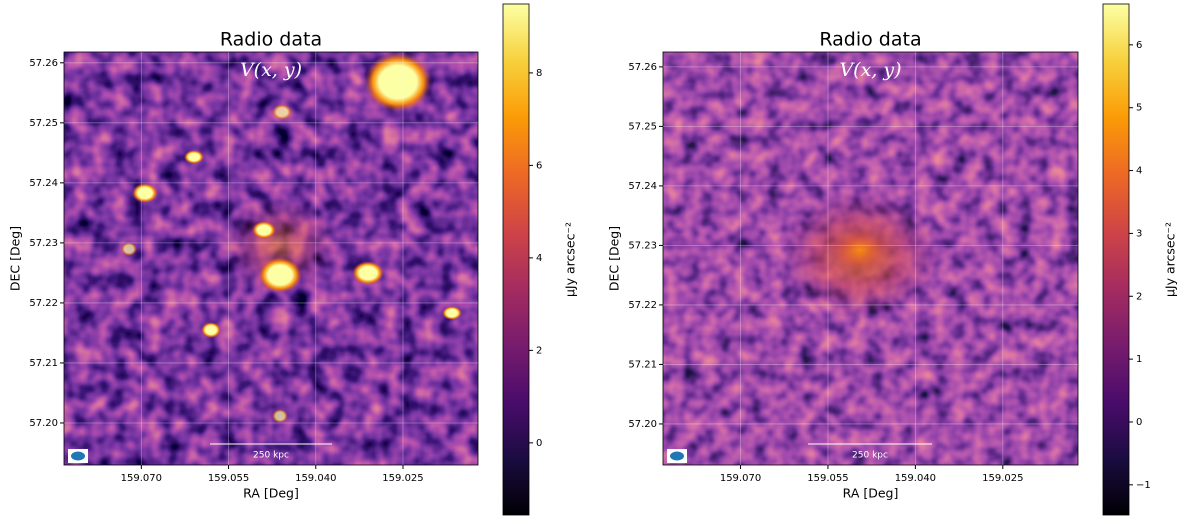  Describe the element at coordinates (1139, 233) in the screenshot. I see `colorbar-tick-label: 3` at that location.